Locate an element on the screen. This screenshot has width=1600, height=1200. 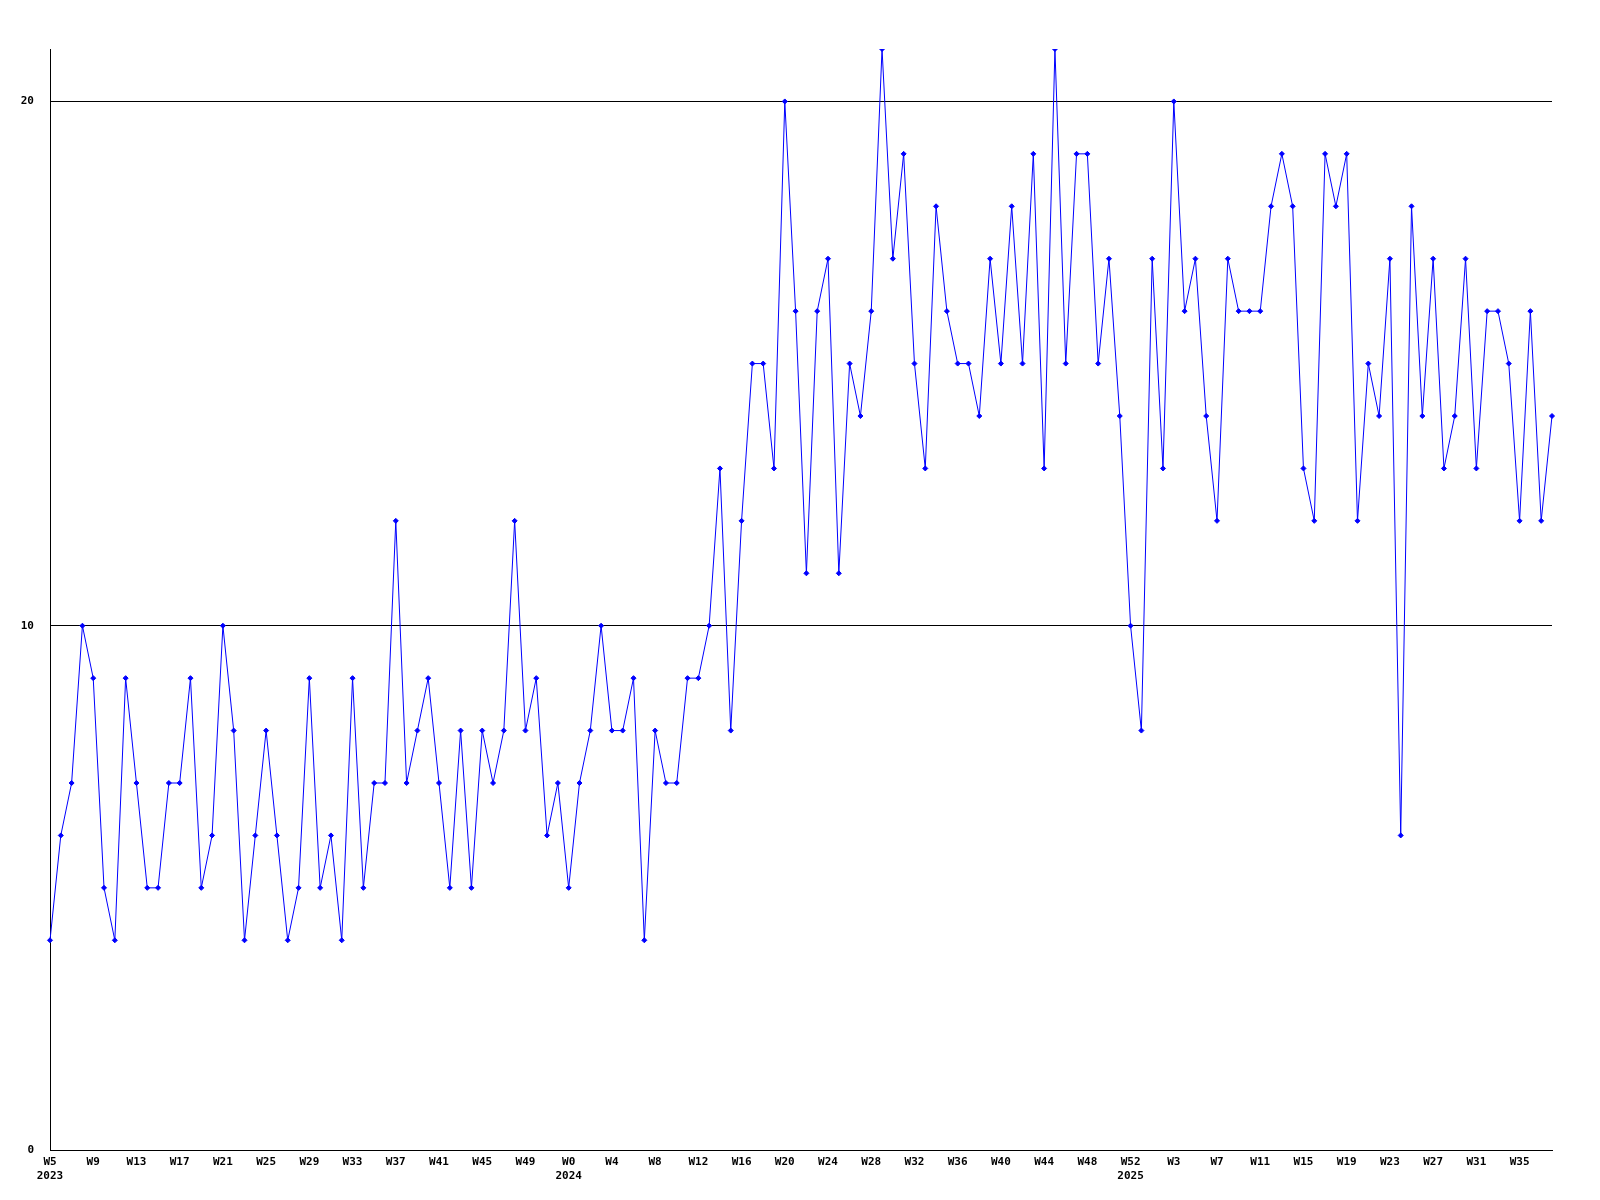
y-tick-label: 10 is located at coordinates (27, 625).